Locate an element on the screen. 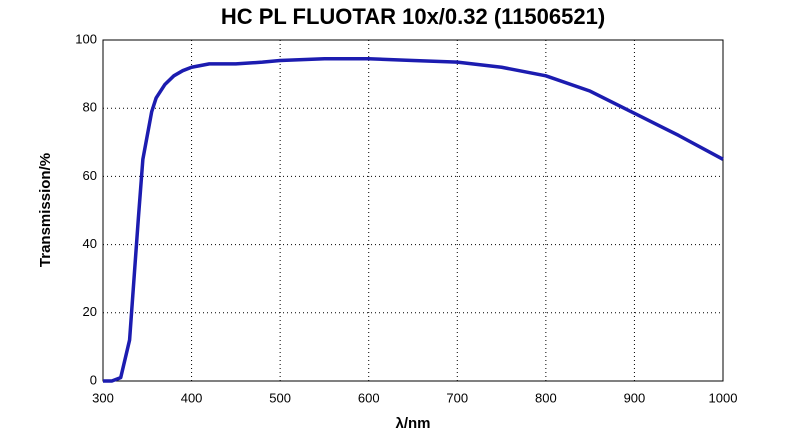 This screenshot has width=800, height=438. x-tick-label: 400 is located at coordinates (192, 397).